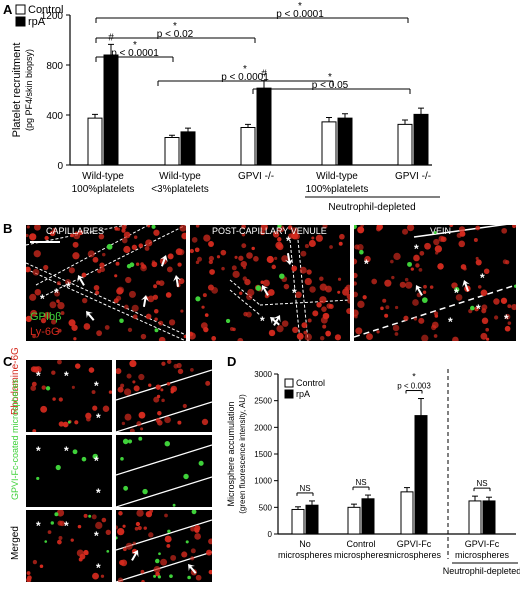  I want to click on x-tick-label-2: microspheres, so click(361, 555).